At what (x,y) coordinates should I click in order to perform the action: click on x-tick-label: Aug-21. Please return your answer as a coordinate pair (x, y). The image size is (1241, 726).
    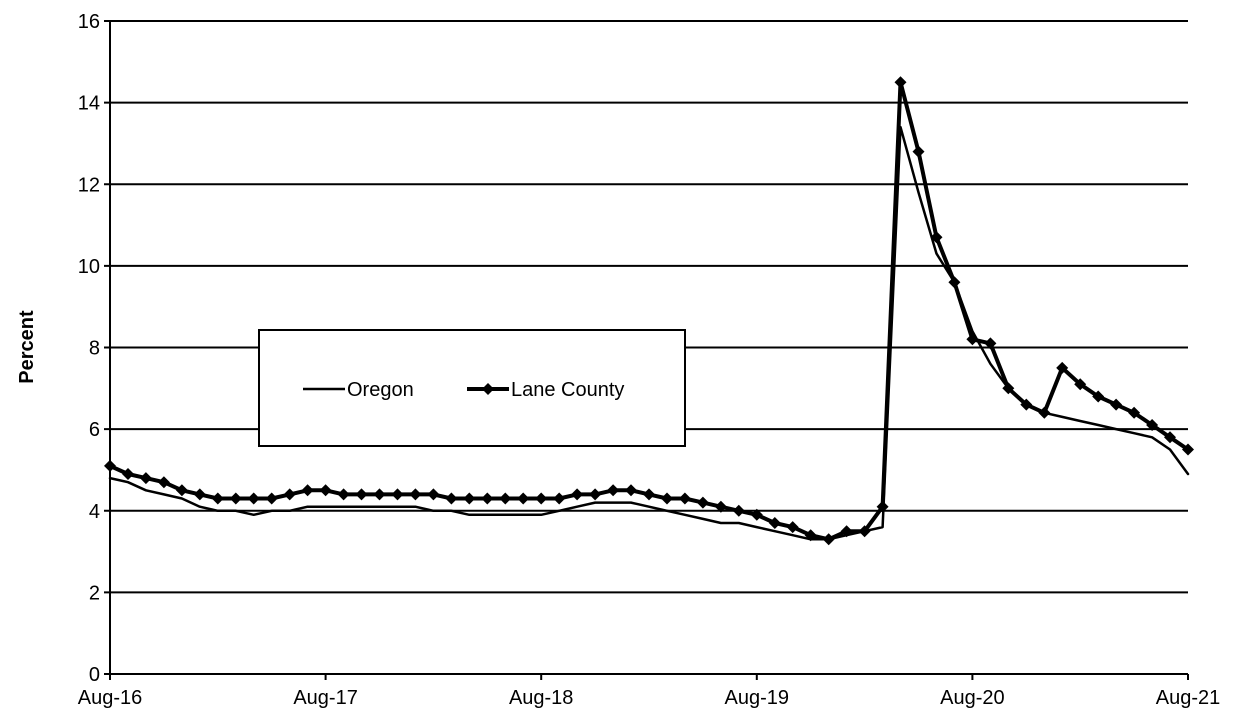
    Looking at the image, I should click on (1188, 698).